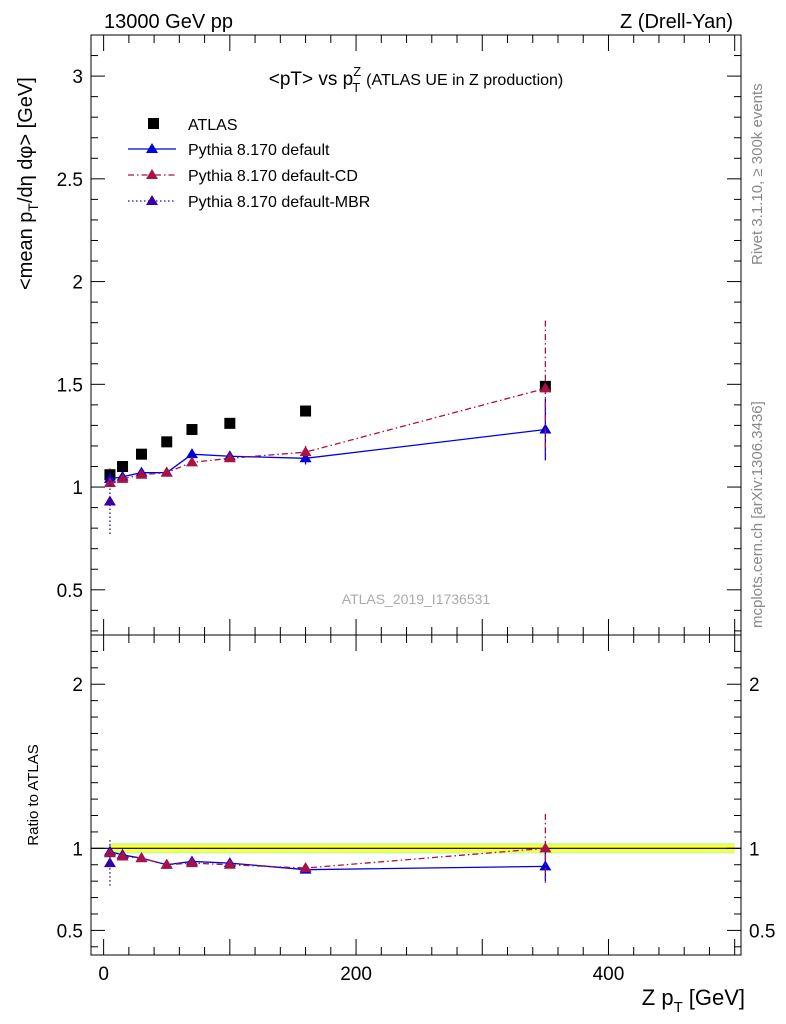  I want to click on ratio-ytick-label-left: 0.5, so click(70, 931).